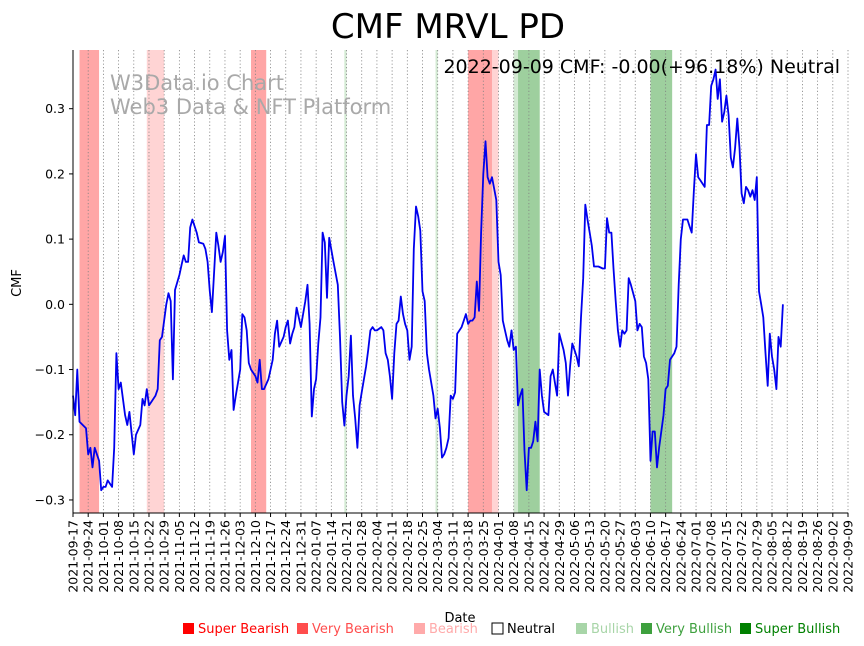  What do you see at coordinates (285, 556) in the screenshot?
I see `x-tick-label: 2021-12-24` at bounding box center [285, 556].